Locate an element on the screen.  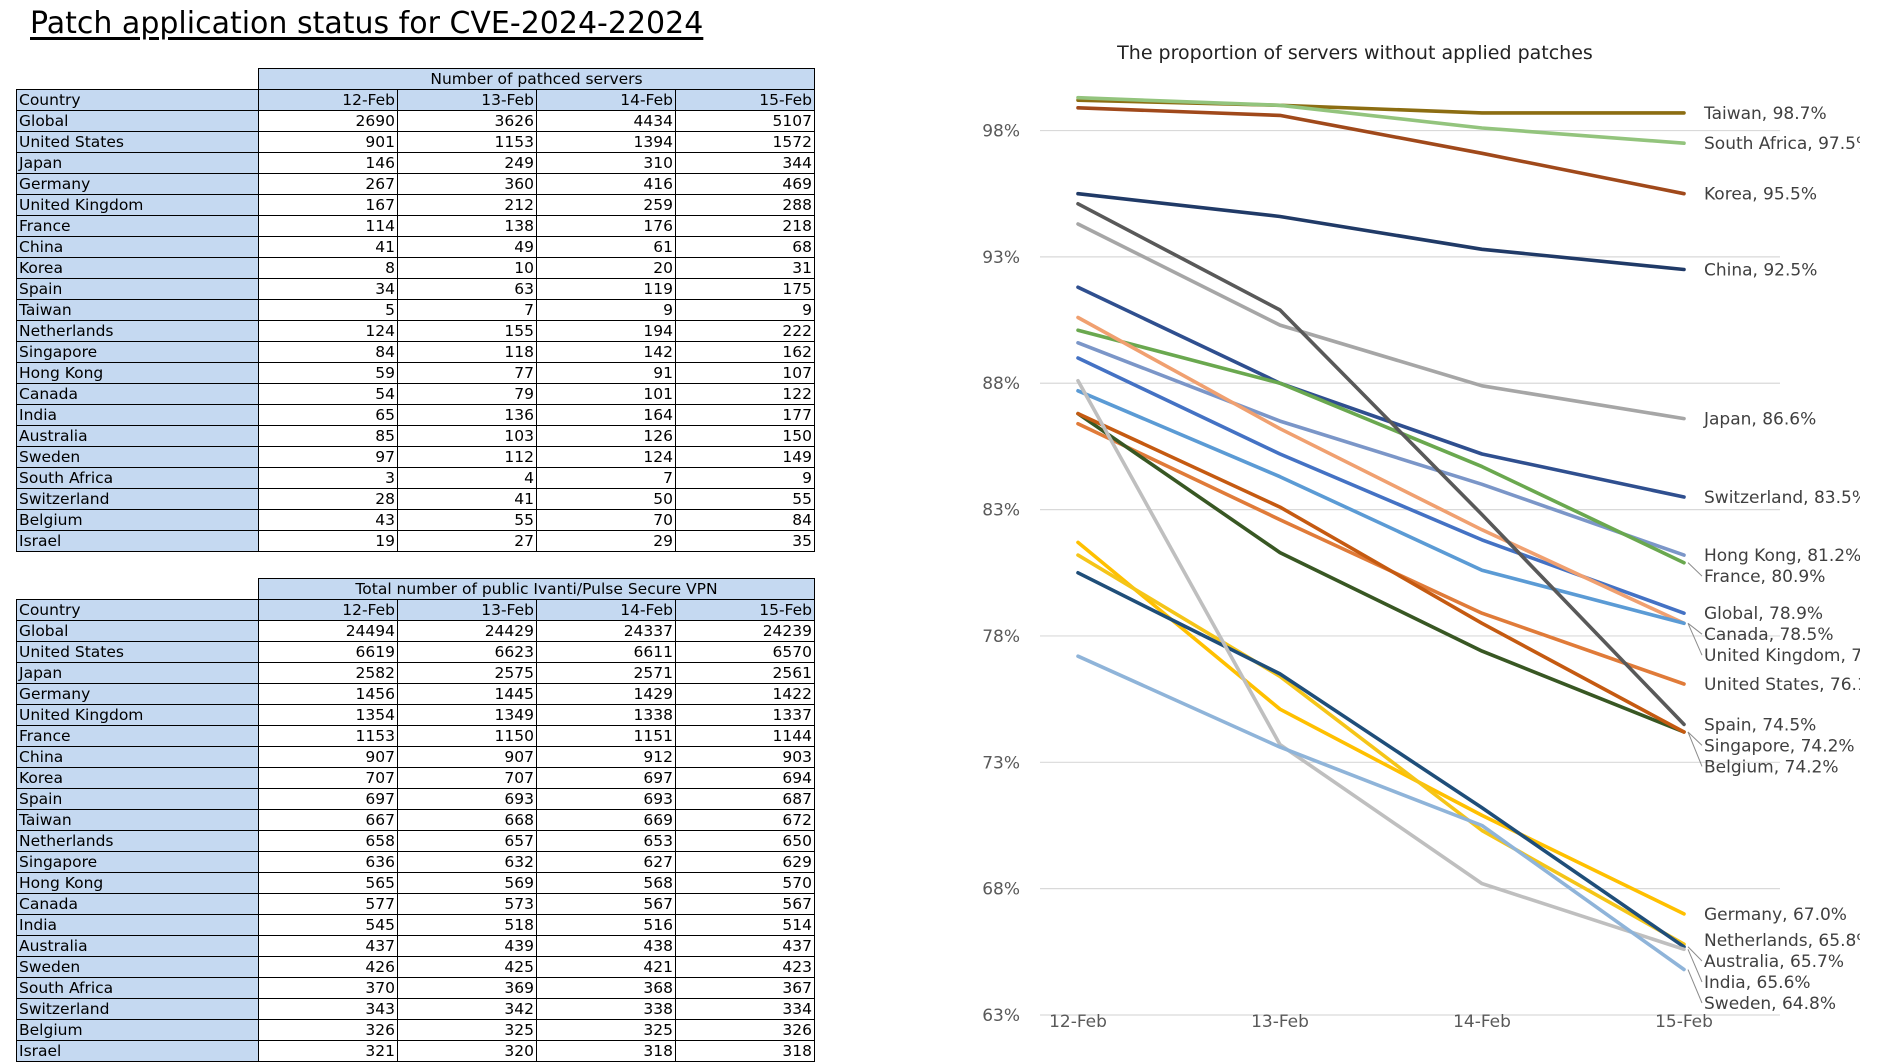
value-cell: 1349 is located at coordinates (467, 715).